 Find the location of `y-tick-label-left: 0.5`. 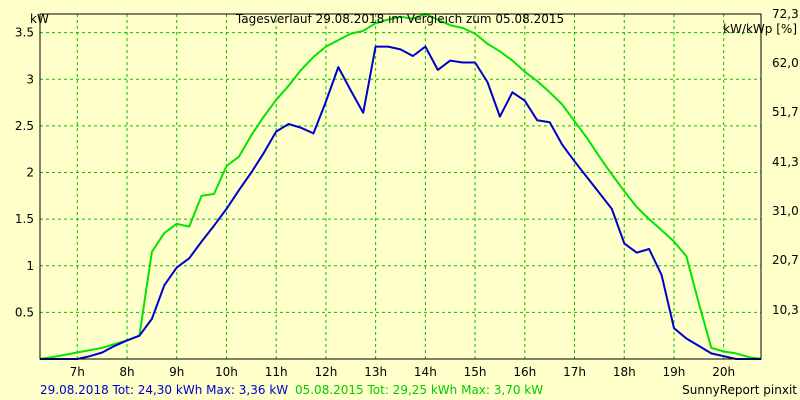

y-tick-label-left: 0.5 is located at coordinates (24, 312).